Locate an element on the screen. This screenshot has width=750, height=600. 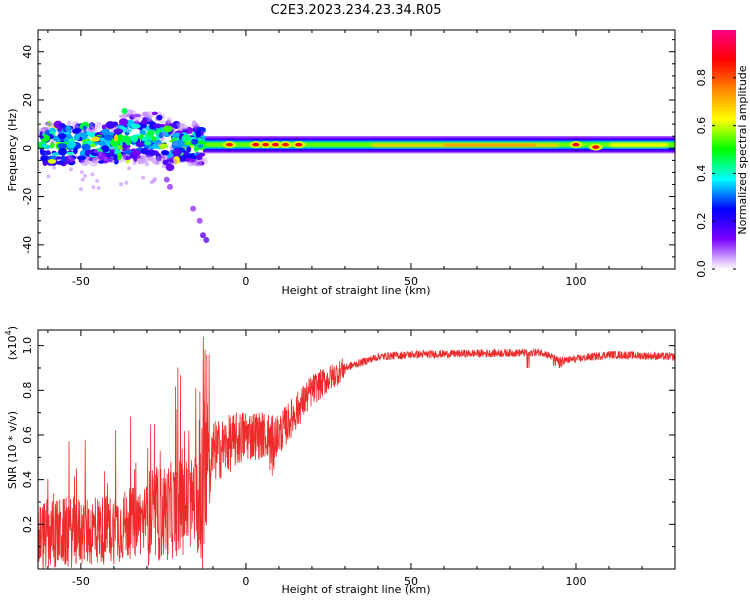
snr-ylabel: SNR (10 * v/v) is located at coordinates (12, 450).